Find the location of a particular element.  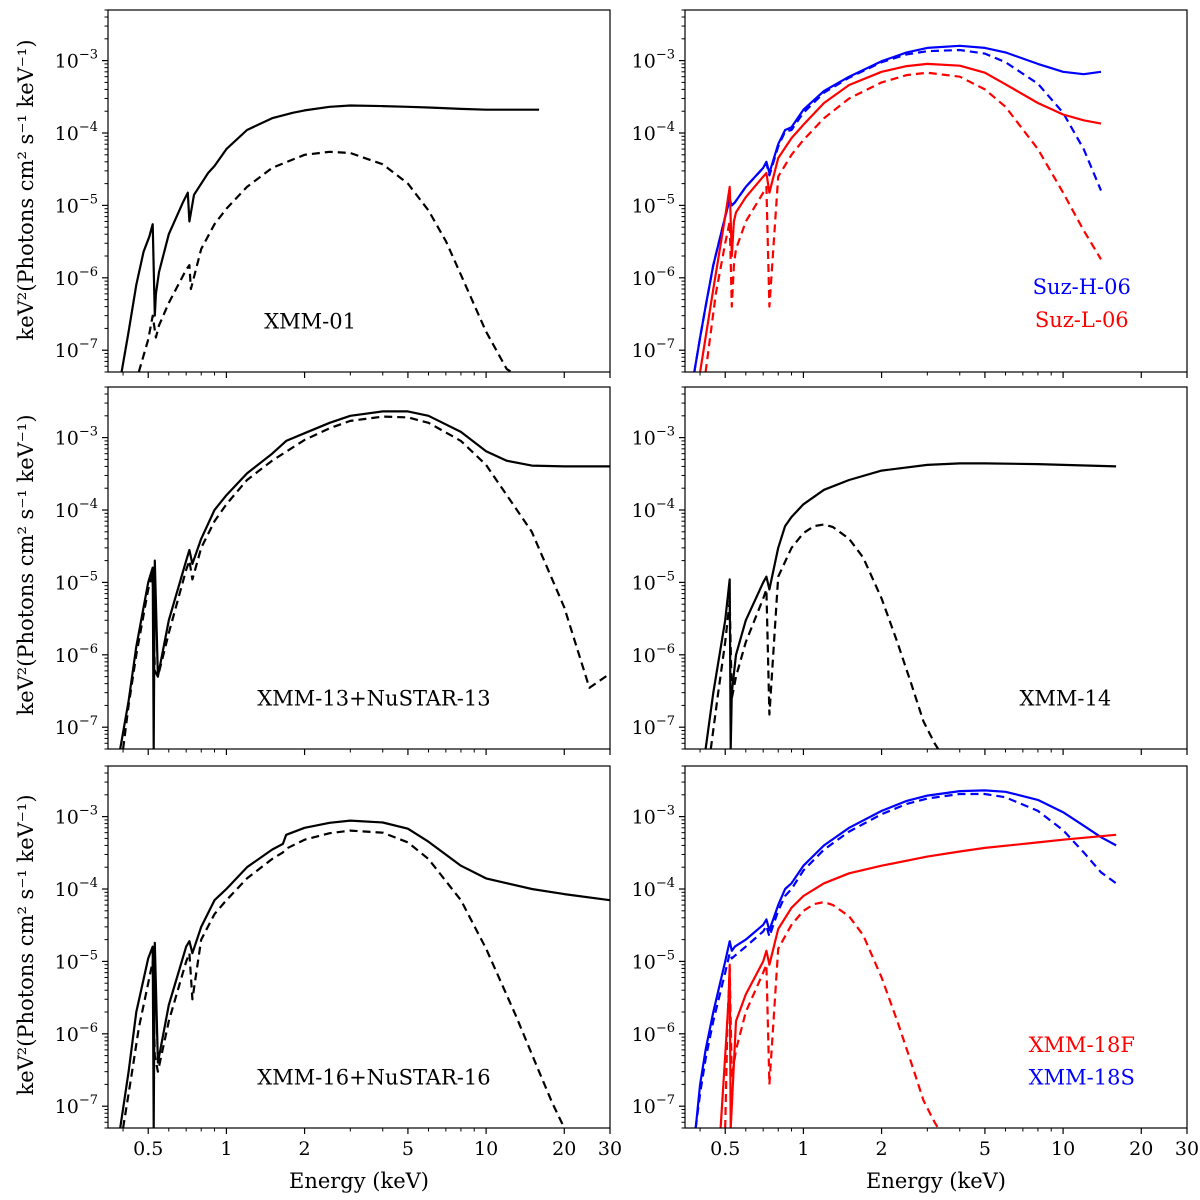

series-suz-l-06-thermal is located at coordinates (903, 221).